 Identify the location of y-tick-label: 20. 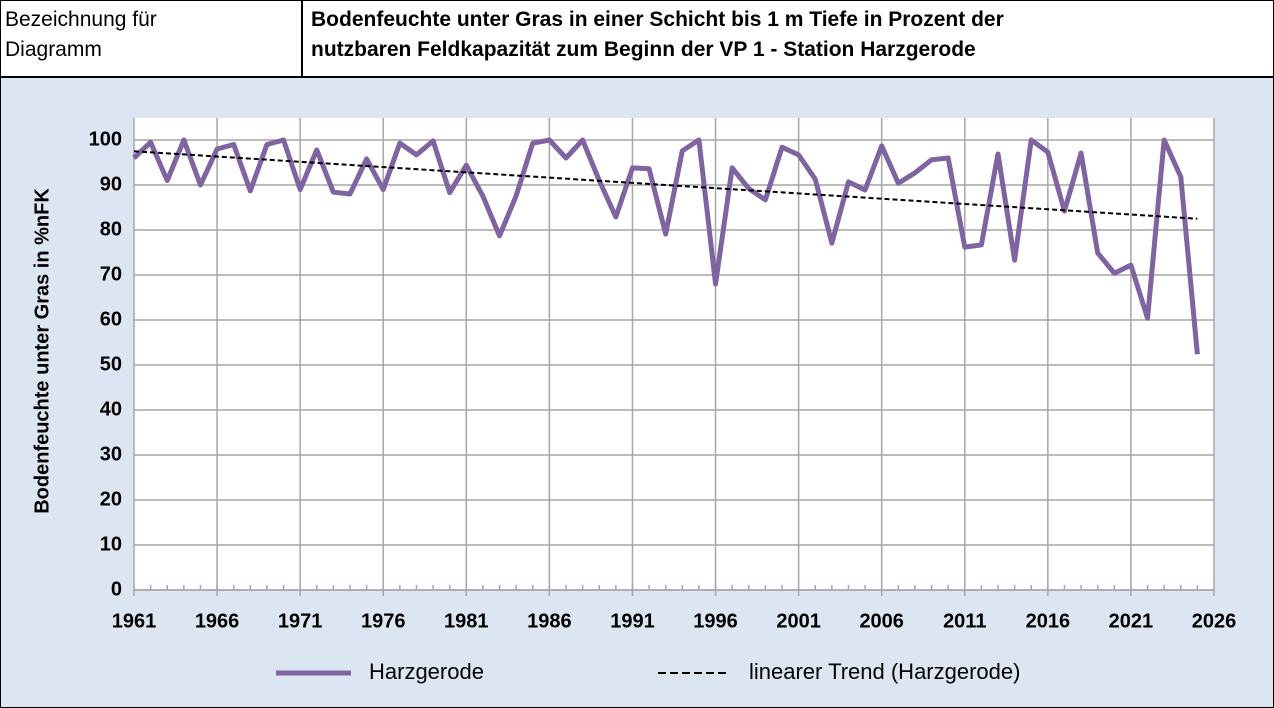
(111, 499).